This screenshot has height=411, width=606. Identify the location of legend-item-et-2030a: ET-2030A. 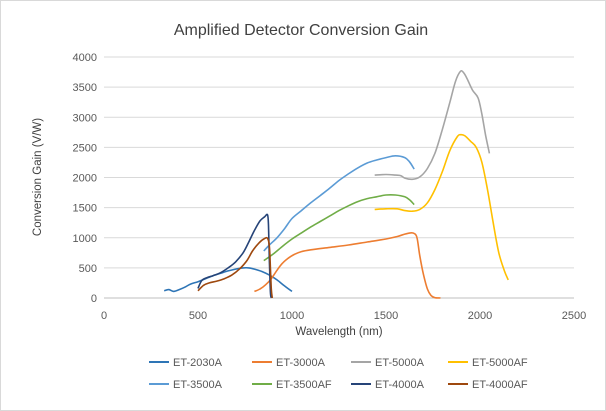
(186, 363).